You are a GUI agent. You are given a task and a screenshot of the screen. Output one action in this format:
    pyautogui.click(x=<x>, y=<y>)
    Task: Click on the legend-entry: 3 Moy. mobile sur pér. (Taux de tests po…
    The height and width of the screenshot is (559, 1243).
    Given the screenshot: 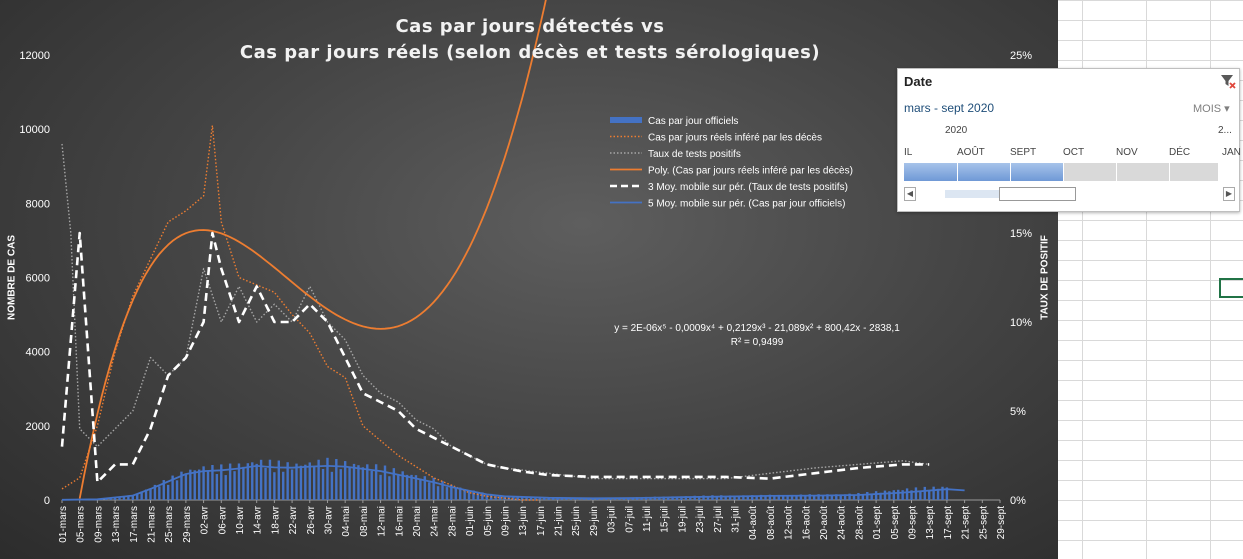 What is the action you would take?
    pyautogui.click(x=748, y=187)
    